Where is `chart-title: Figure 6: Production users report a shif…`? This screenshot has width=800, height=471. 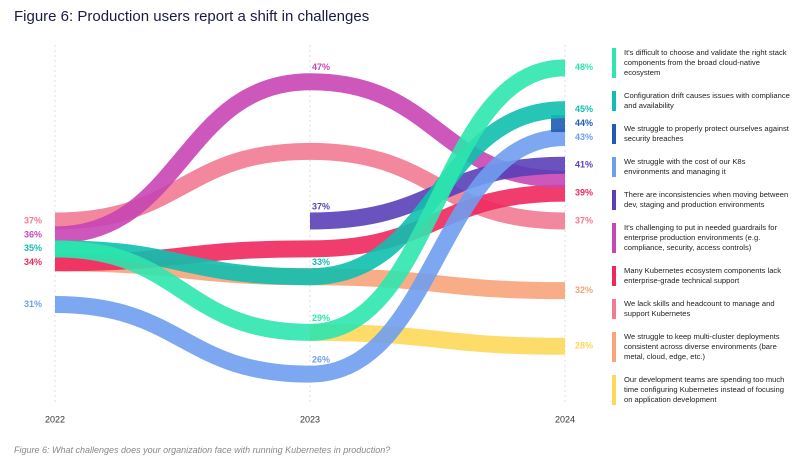
chart-title: Figure 6: Production users report a shif… is located at coordinates (192, 16).